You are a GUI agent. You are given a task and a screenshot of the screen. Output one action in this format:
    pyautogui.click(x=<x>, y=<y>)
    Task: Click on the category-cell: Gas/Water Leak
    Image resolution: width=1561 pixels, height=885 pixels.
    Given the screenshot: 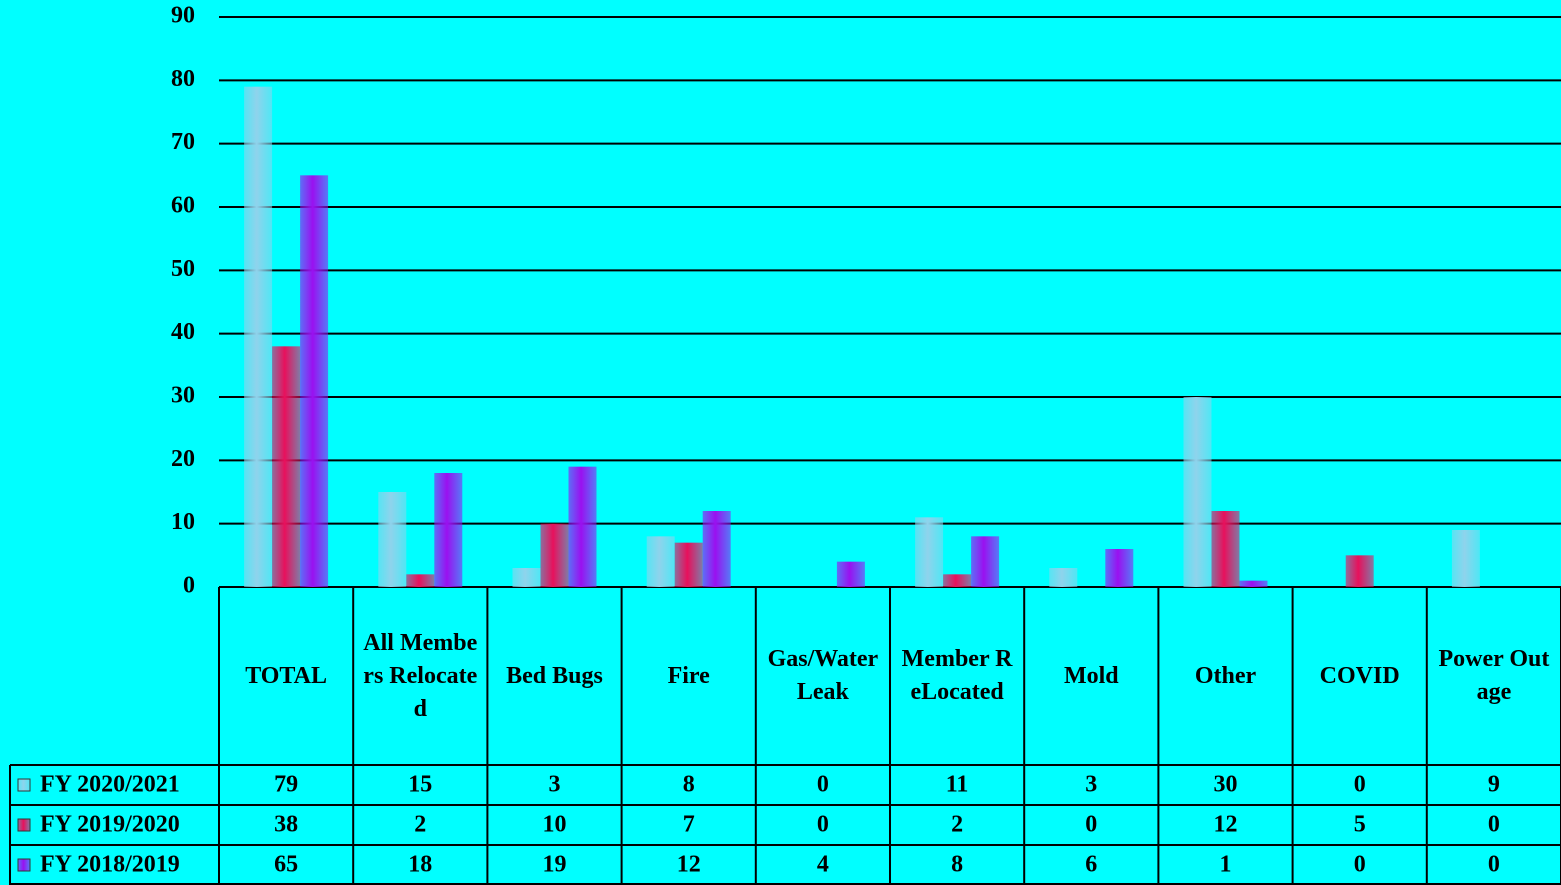 What is the action you would take?
    pyautogui.click(x=823, y=675)
    